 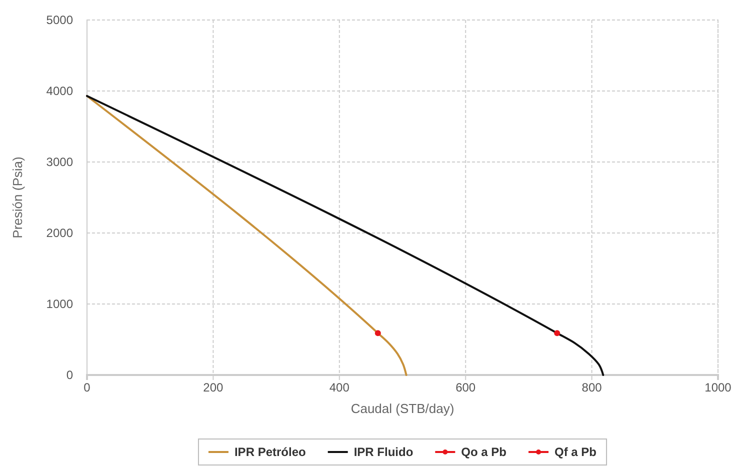 What do you see at coordinates (402, 408) in the screenshot?
I see `x-axis-title: Caudal (STB/day)` at bounding box center [402, 408].